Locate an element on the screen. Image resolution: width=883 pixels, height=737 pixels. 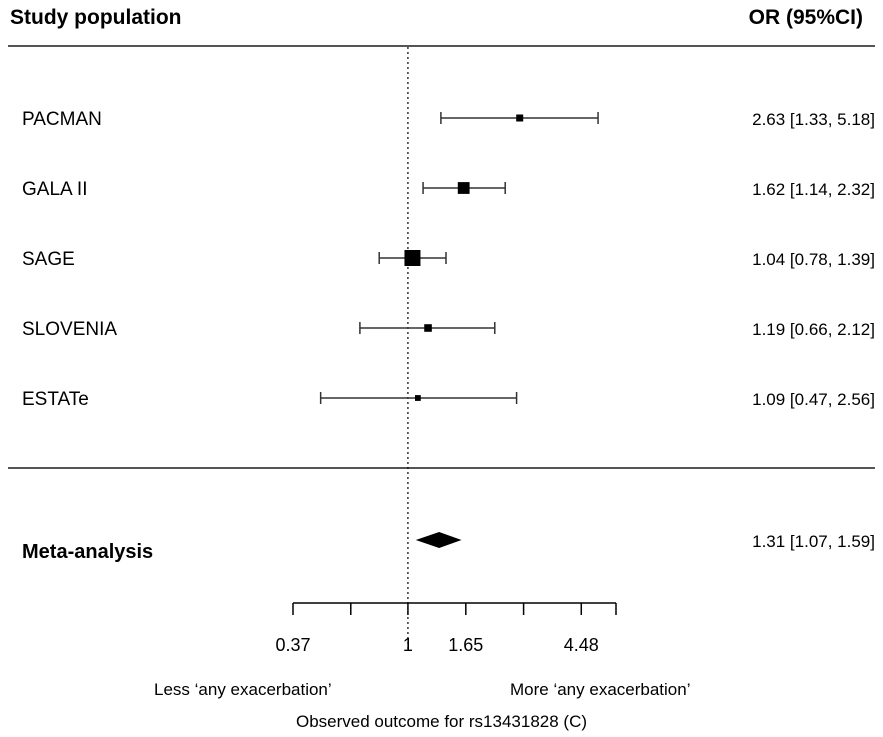
study-ci-text: 1.09 [0.47, 2.56] is located at coordinates (813, 399).